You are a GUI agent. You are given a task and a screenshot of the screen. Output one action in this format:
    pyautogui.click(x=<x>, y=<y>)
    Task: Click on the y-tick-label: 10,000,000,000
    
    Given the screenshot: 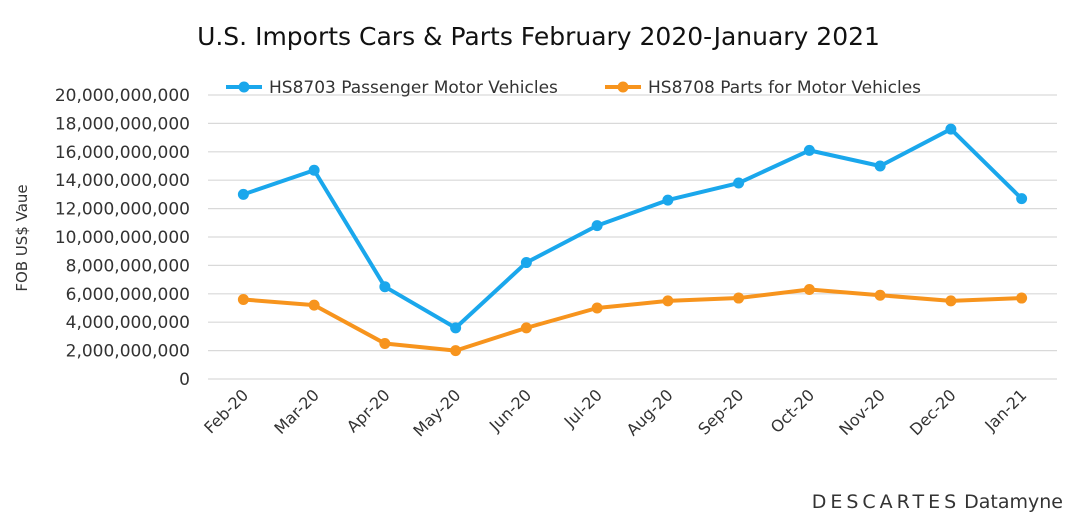 What is the action you would take?
    pyautogui.click(x=122, y=238)
    